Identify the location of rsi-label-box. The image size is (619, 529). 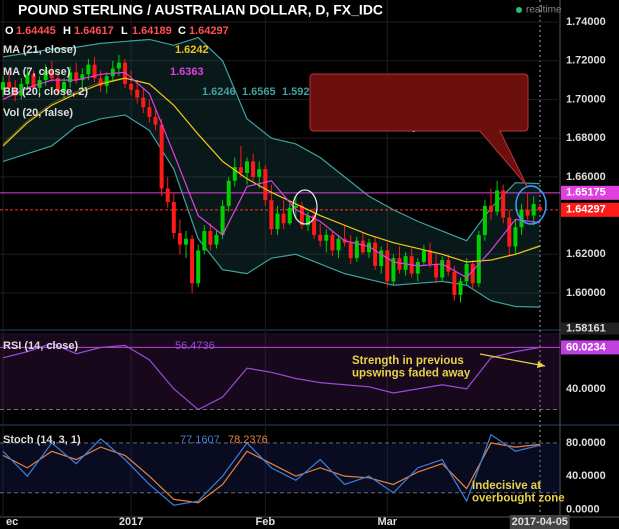
(590, 347).